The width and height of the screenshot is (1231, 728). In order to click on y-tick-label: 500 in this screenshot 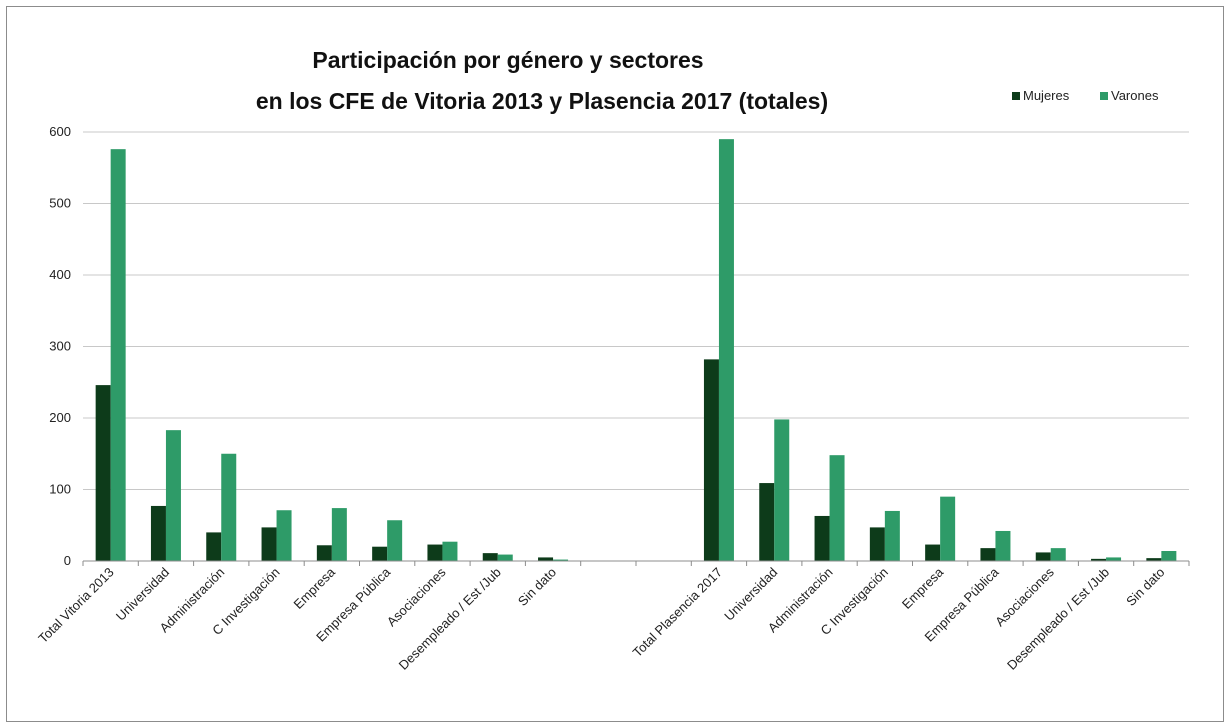, I will do `click(60, 203)`.